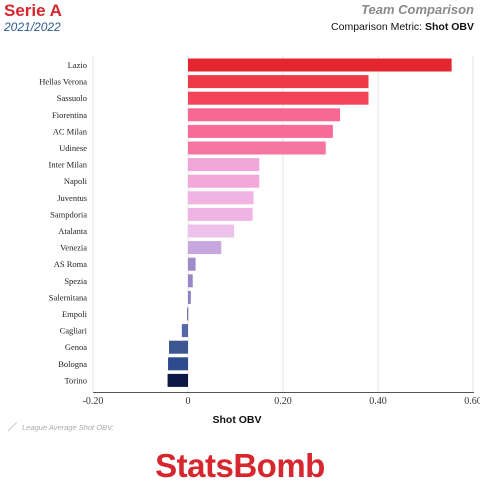  I want to click on bar-atalanta, so click(211, 231).